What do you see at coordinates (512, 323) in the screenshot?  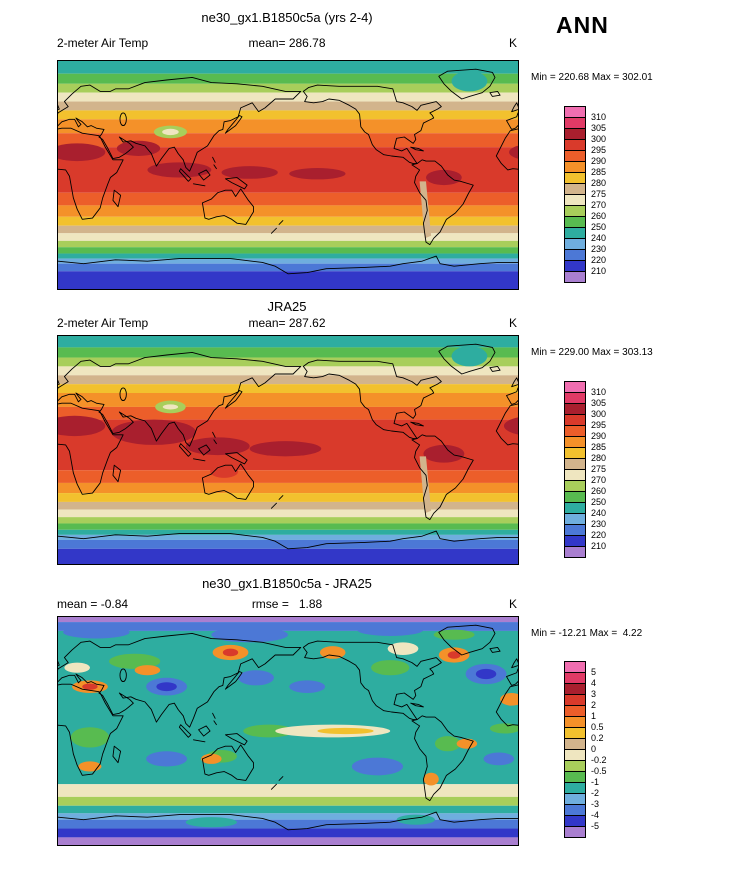 I see `panel2-units-label: K` at bounding box center [512, 323].